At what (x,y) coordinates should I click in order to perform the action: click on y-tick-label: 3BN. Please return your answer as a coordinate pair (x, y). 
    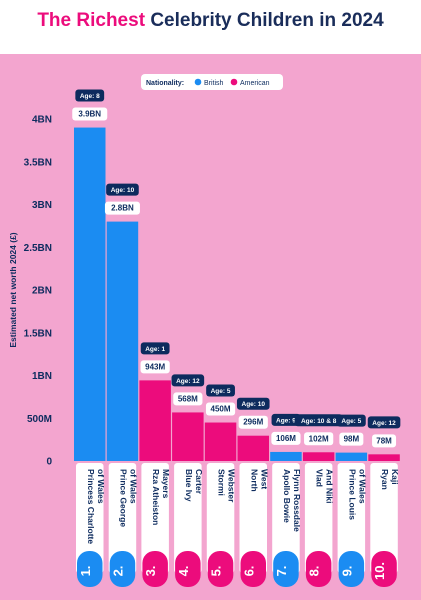
    Looking at the image, I should click on (42, 205).